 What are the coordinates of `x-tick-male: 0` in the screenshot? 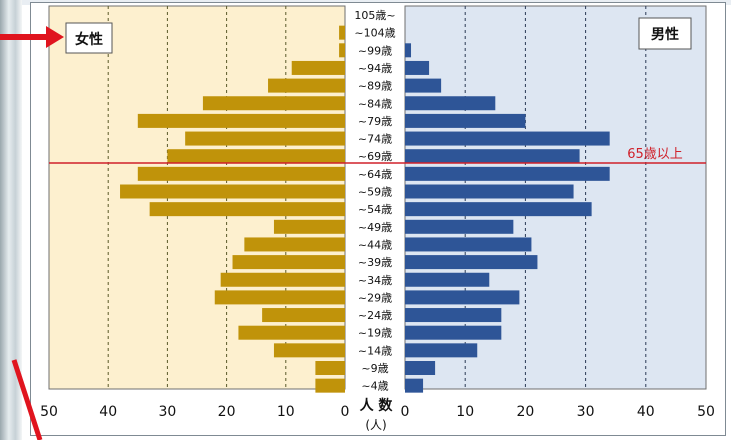 It's located at (405, 412).